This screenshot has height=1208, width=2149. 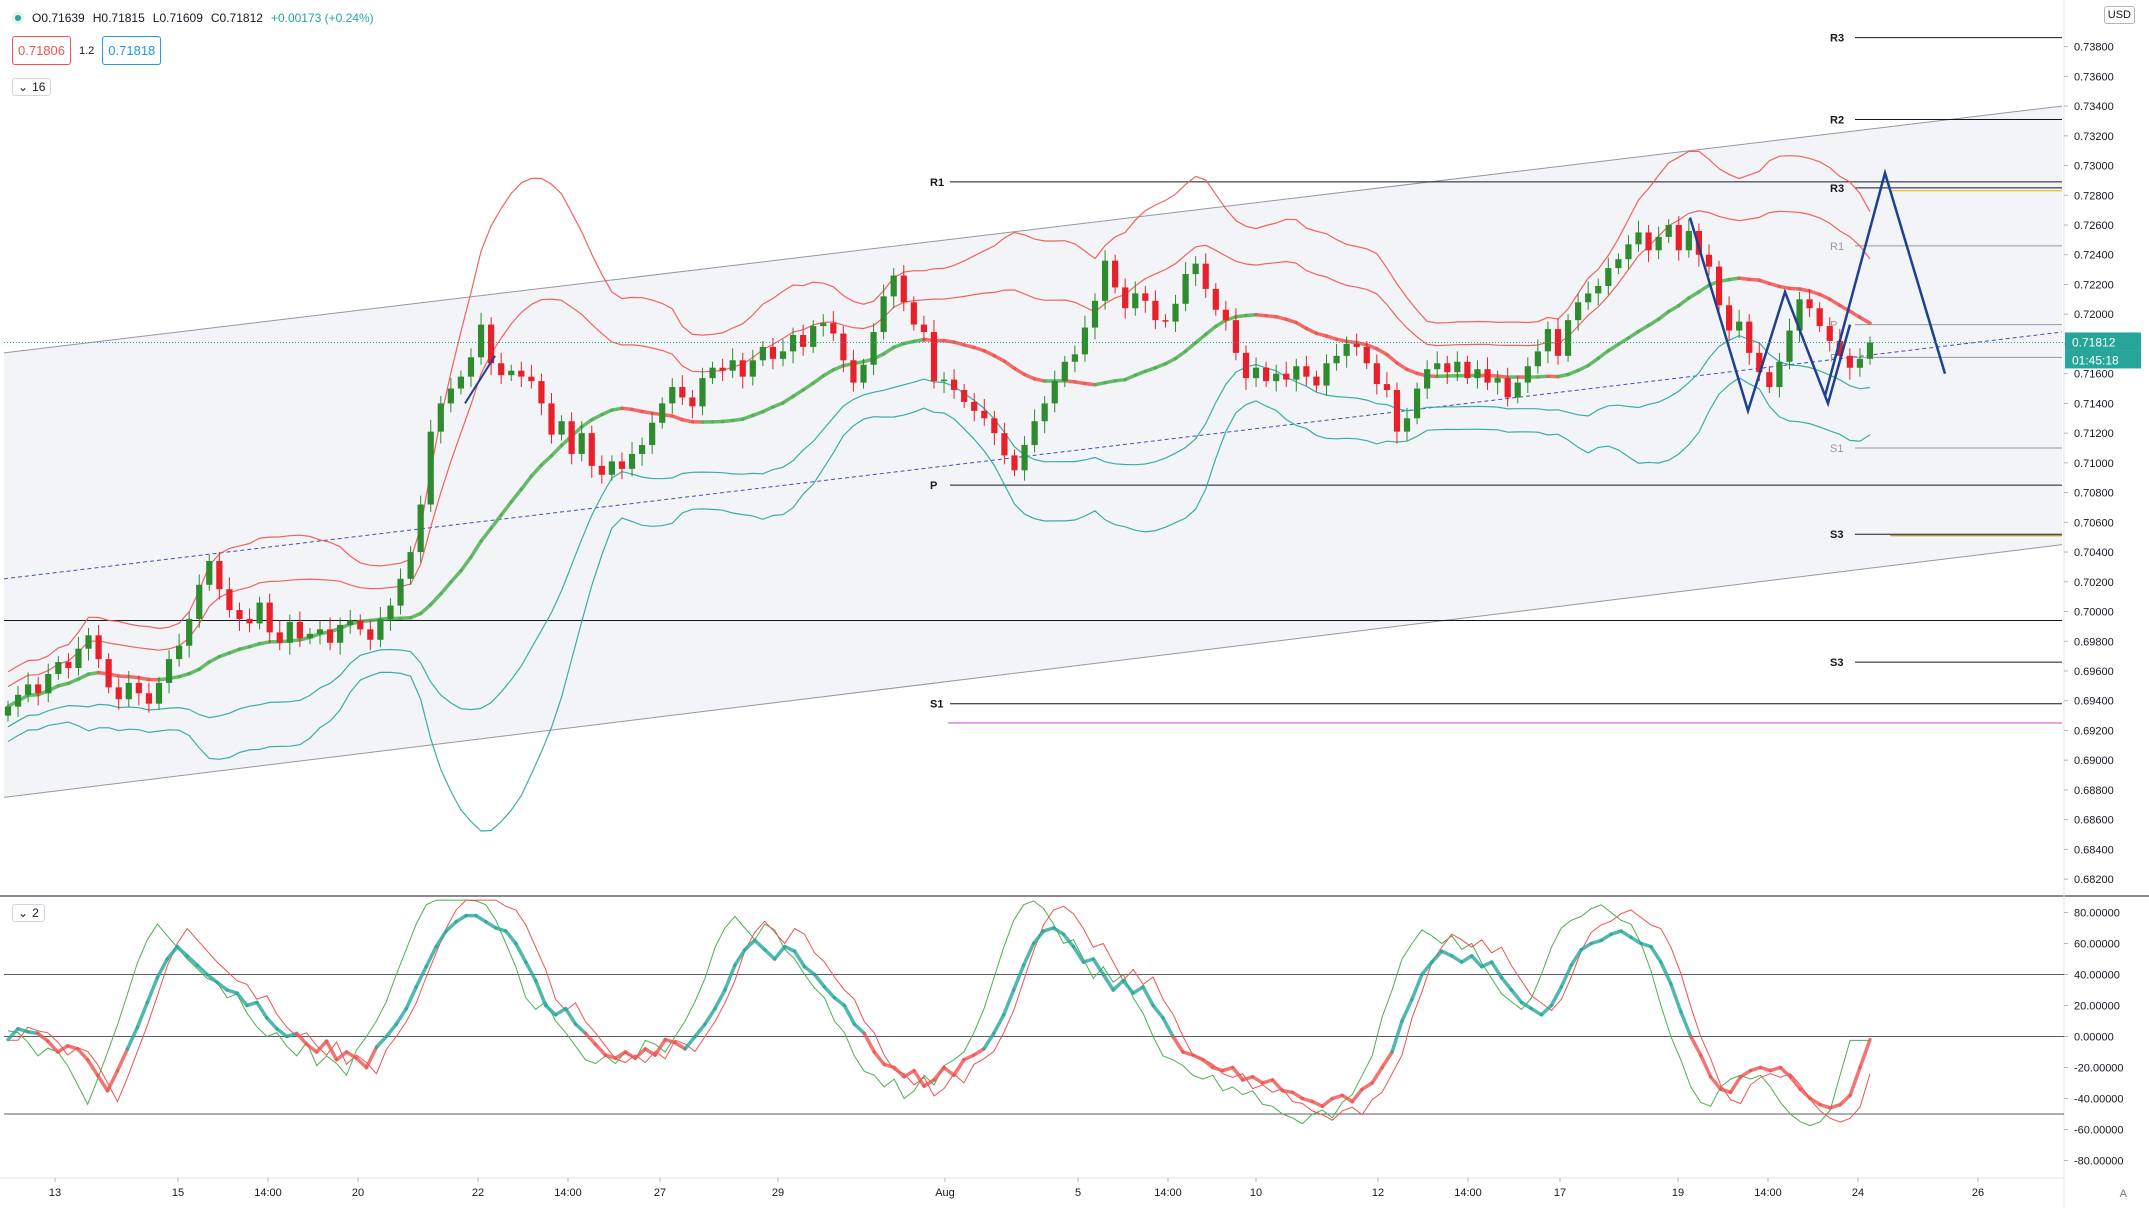 What do you see at coordinates (2119, 15) in the screenshot?
I see `currency-badge: USD` at bounding box center [2119, 15].